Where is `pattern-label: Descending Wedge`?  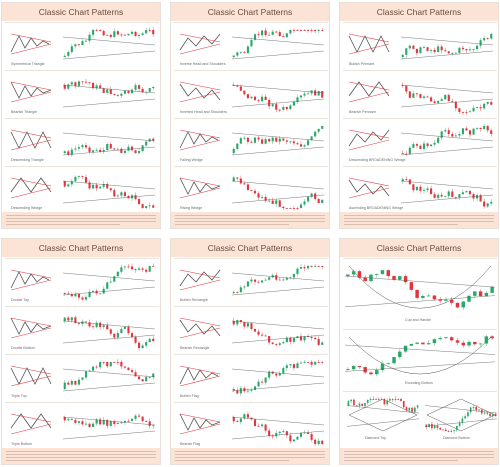
pattern-label: Descending Wedge is located at coordinates (27, 208).